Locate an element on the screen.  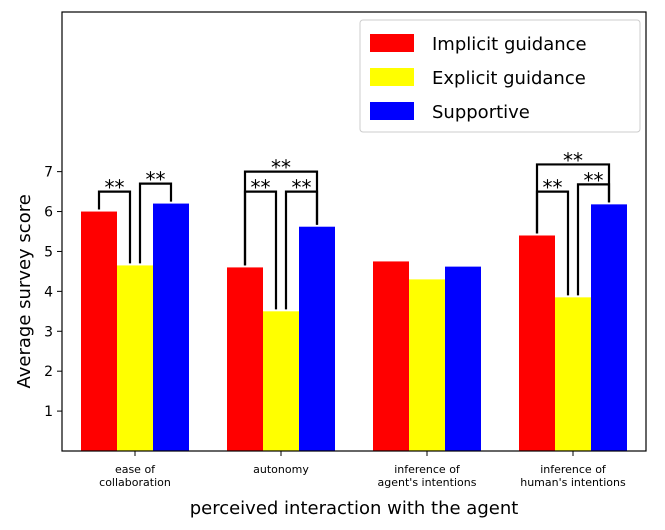
x-tick-label: ease of is located at coordinates (135, 469).